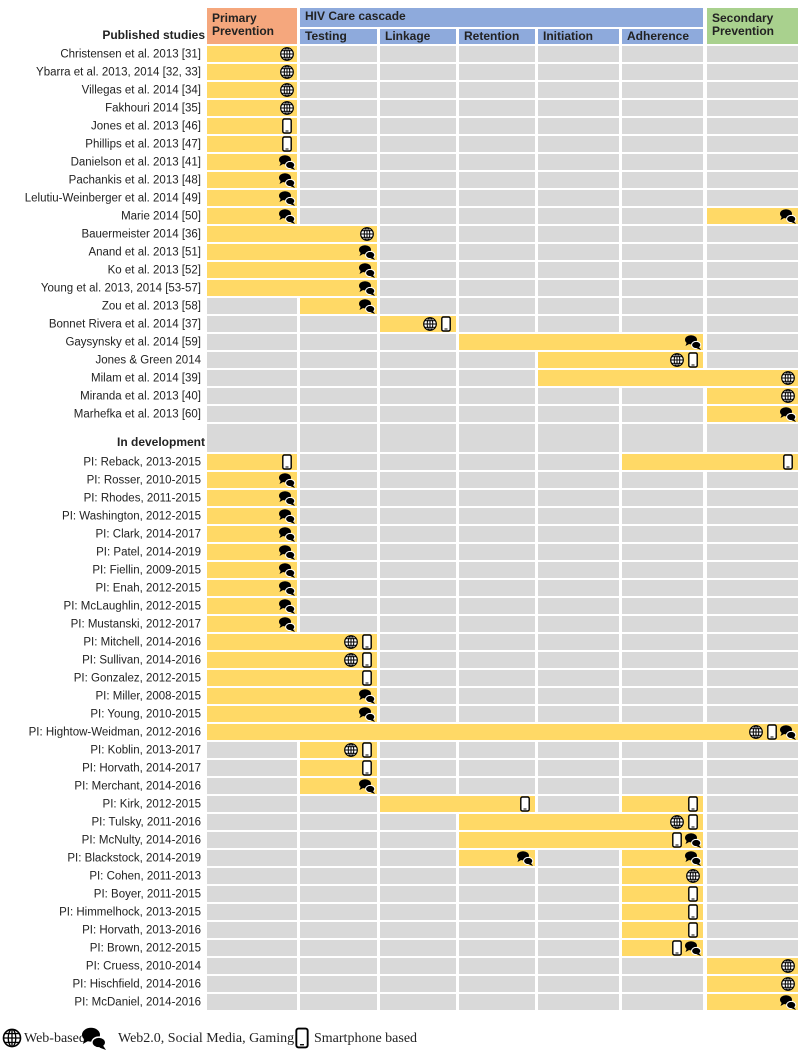  What do you see at coordinates (501, 17) in the screenshot?
I see `cascade-header: HIV Care cascade` at bounding box center [501, 17].